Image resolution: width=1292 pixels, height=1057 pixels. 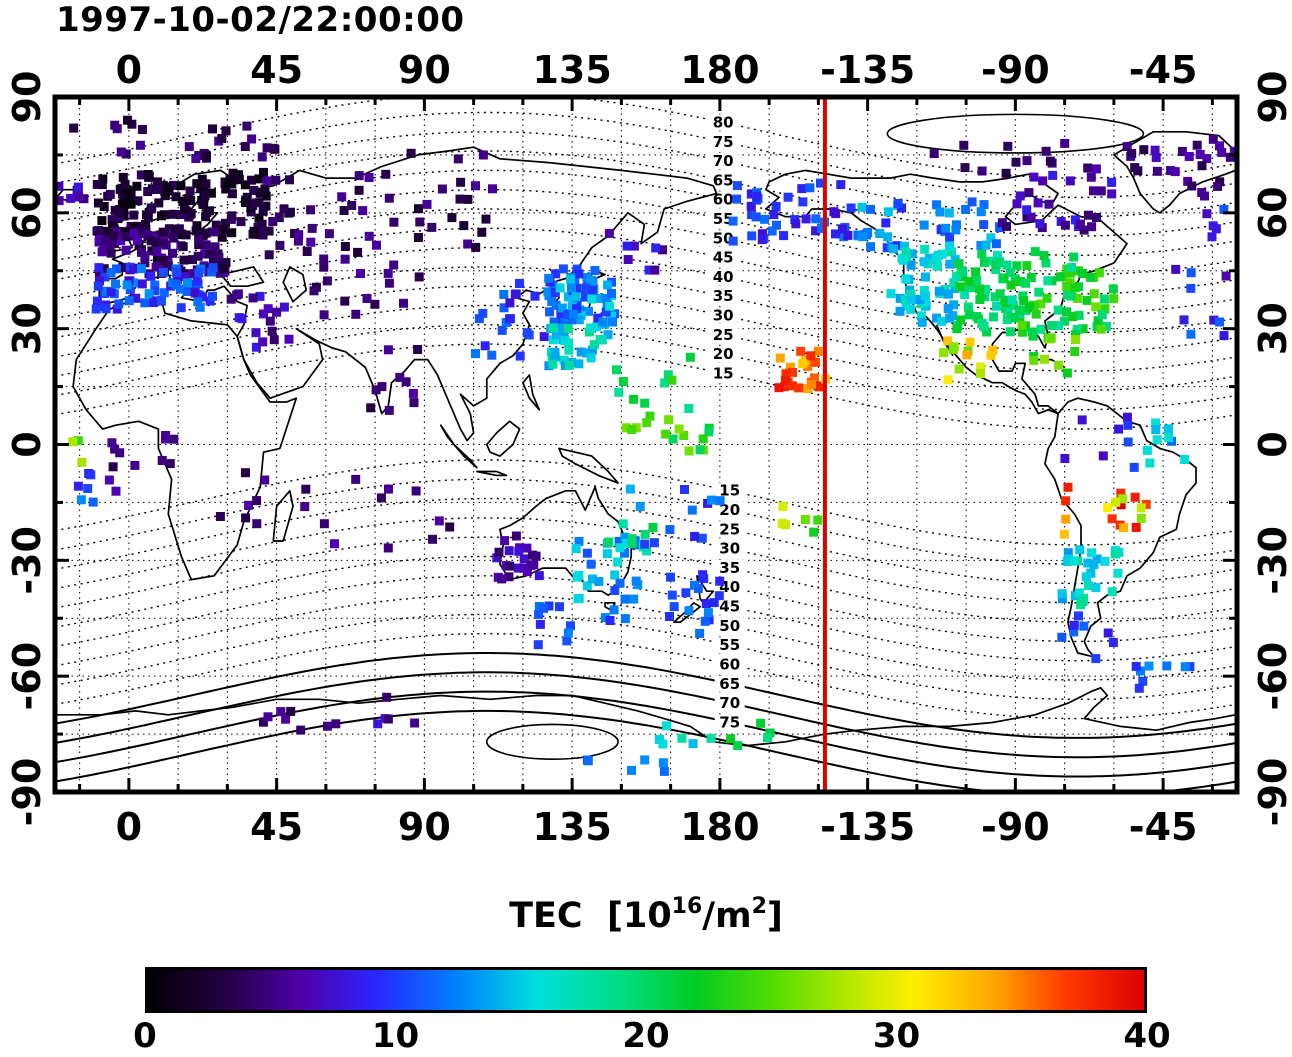 I want to click on x-axis-tick-label-top: 135, so click(x=571, y=70).